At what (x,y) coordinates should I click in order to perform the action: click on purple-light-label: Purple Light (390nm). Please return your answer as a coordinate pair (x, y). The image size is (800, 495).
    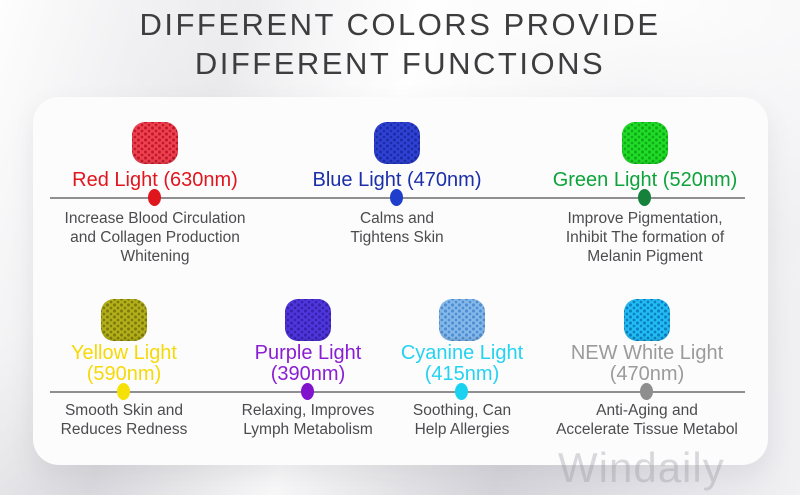
    Looking at the image, I should click on (308, 363).